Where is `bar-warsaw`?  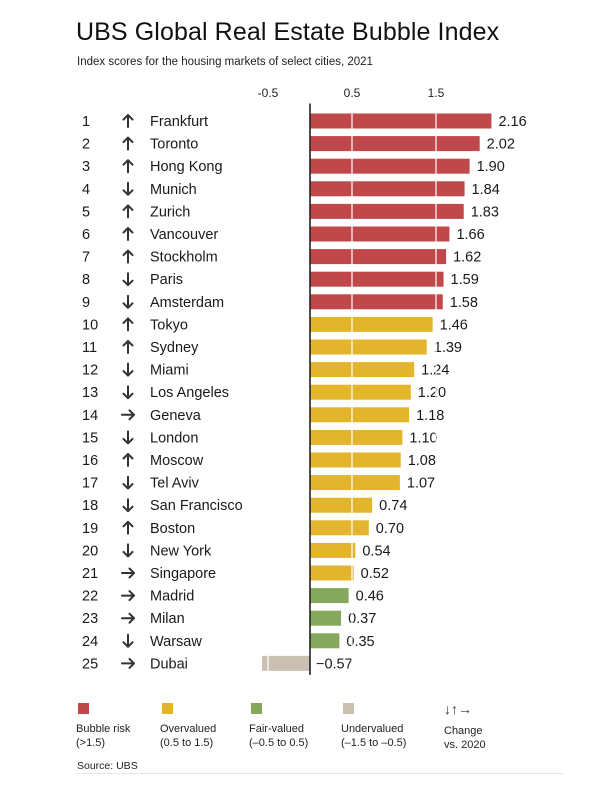
bar-warsaw is located at coordinates (325, 641).